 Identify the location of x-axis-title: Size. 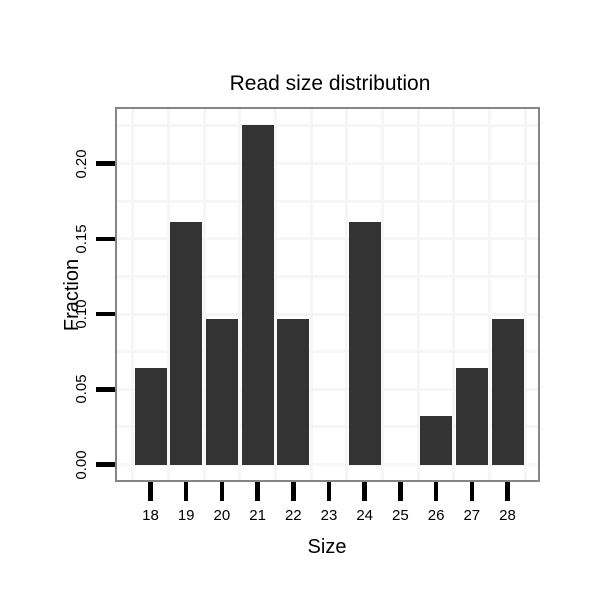
(327, 547).